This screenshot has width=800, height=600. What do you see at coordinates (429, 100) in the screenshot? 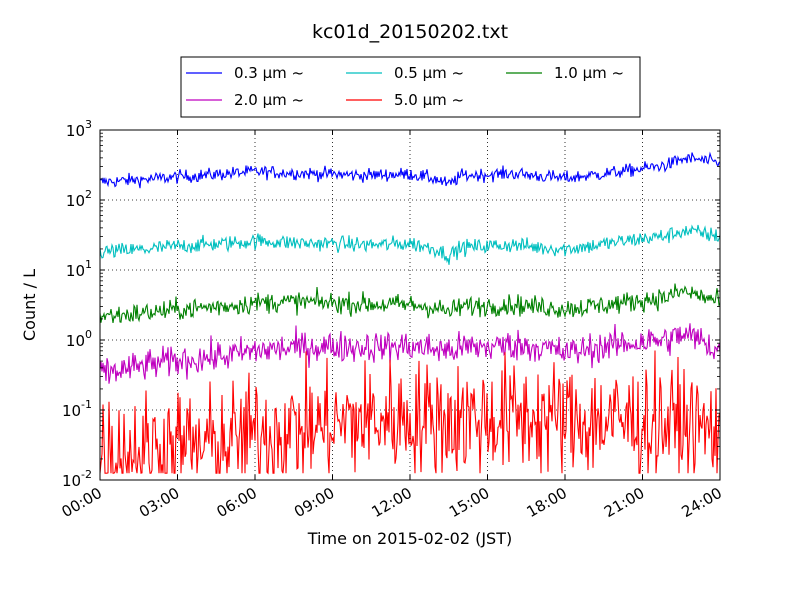
I see `legend-label: 5.0 μm ~` at bounding box center [429, 100].